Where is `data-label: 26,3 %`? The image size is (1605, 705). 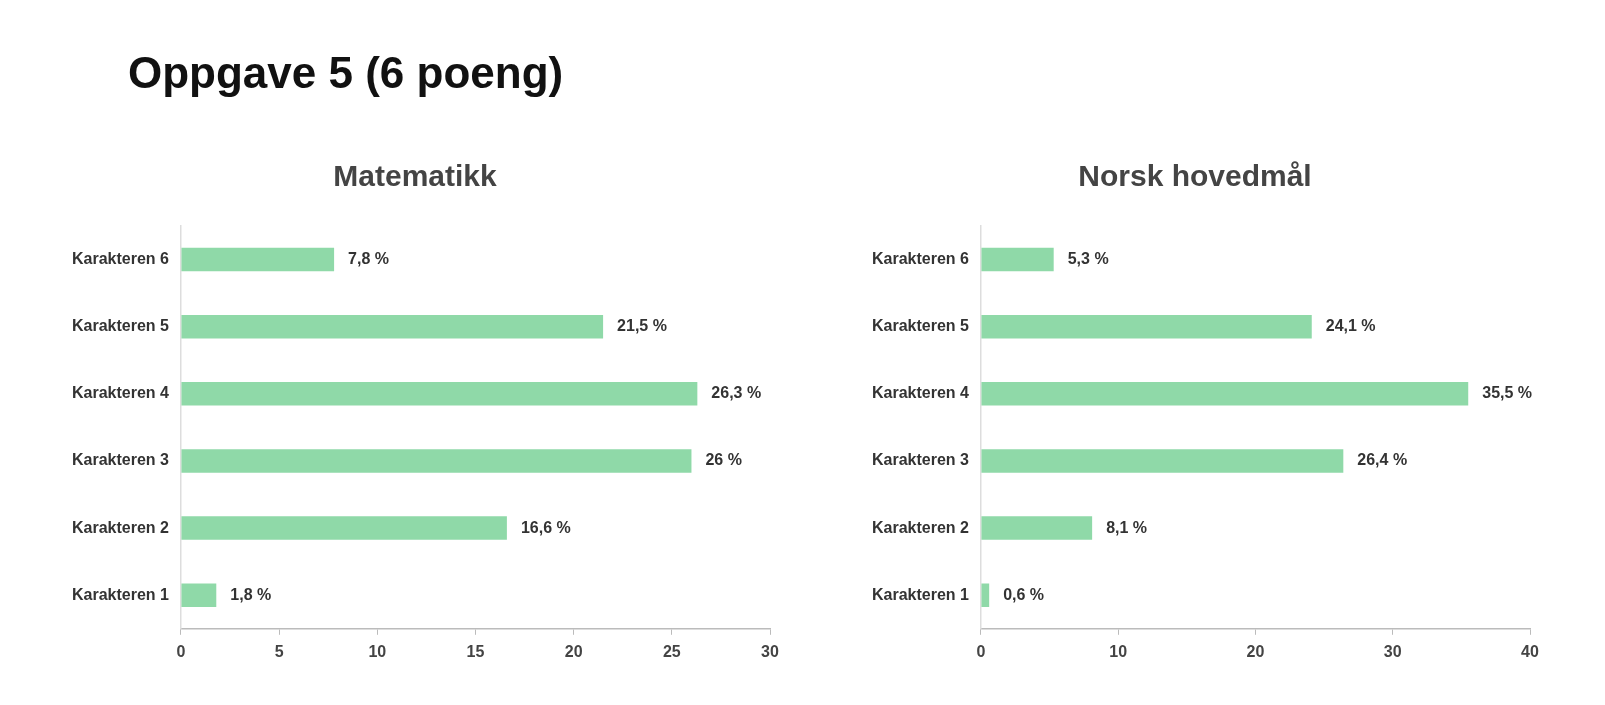
data-label: 26,3 % is located at coordinates (736, 393).